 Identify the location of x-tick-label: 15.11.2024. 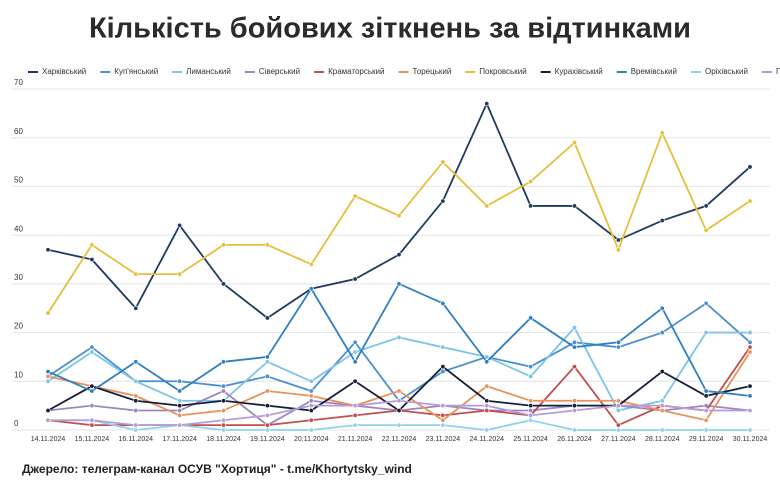
(92, 439).